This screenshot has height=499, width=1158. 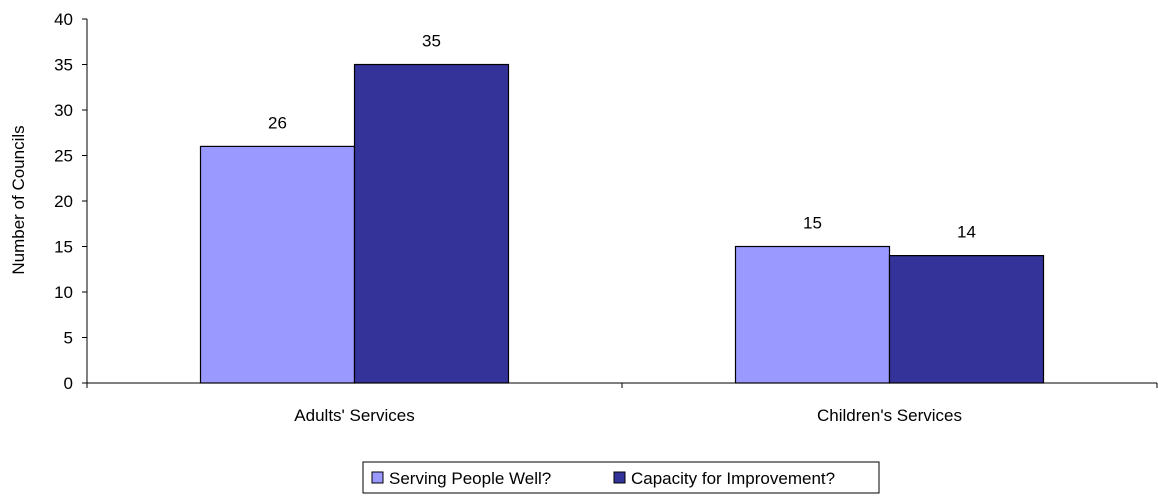 What do you see at coordinates (63, 292) in the screenshot?
I see `y-tick-label: 10` at bounding box center [63, 292].